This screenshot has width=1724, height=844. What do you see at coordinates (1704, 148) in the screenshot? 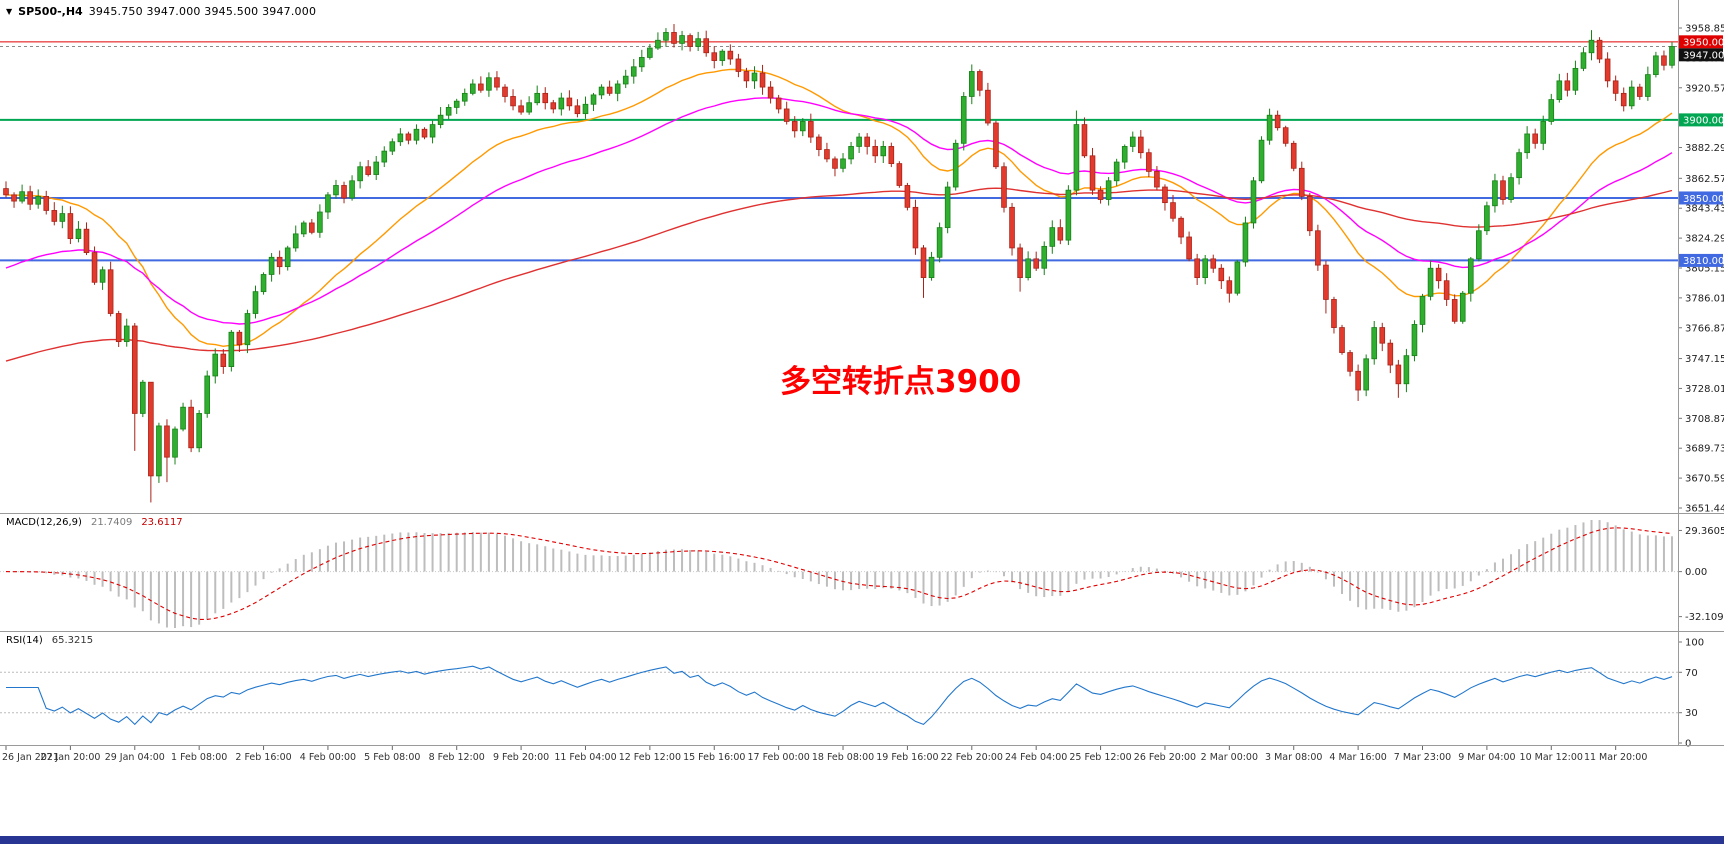
I see `svg-text: 3882.290` at bounding box center [1704, 148].